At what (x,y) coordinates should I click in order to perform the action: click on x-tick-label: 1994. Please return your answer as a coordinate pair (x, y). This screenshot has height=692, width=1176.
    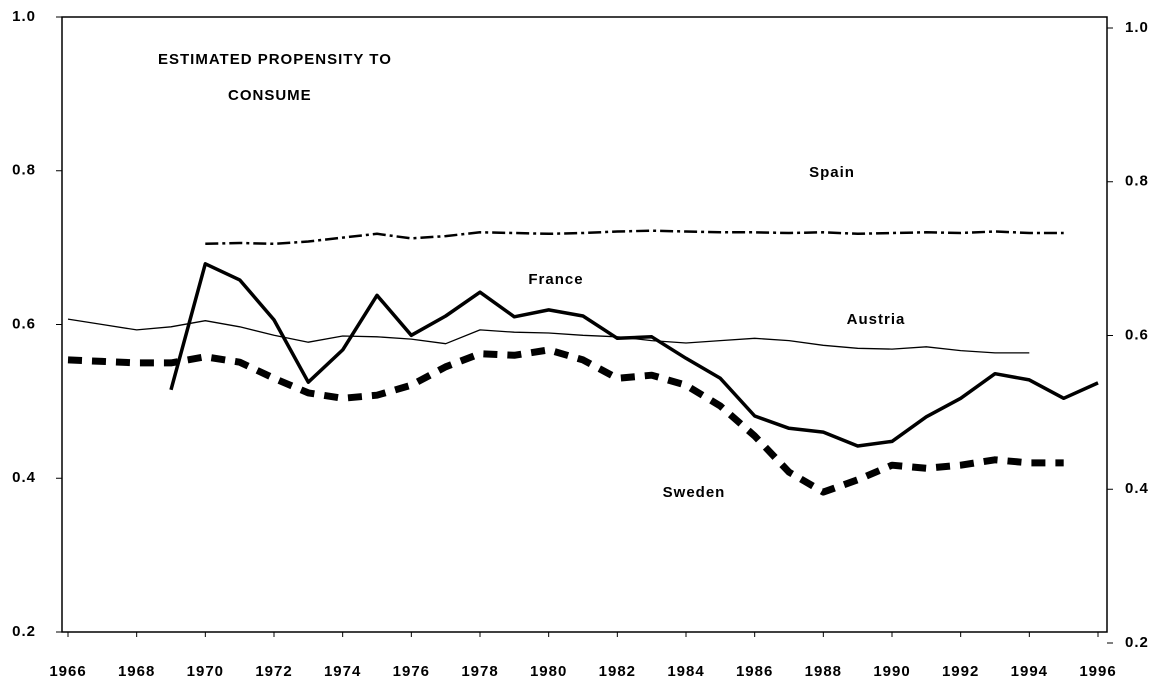
    Looking at the image, I should click on (1029, 671).